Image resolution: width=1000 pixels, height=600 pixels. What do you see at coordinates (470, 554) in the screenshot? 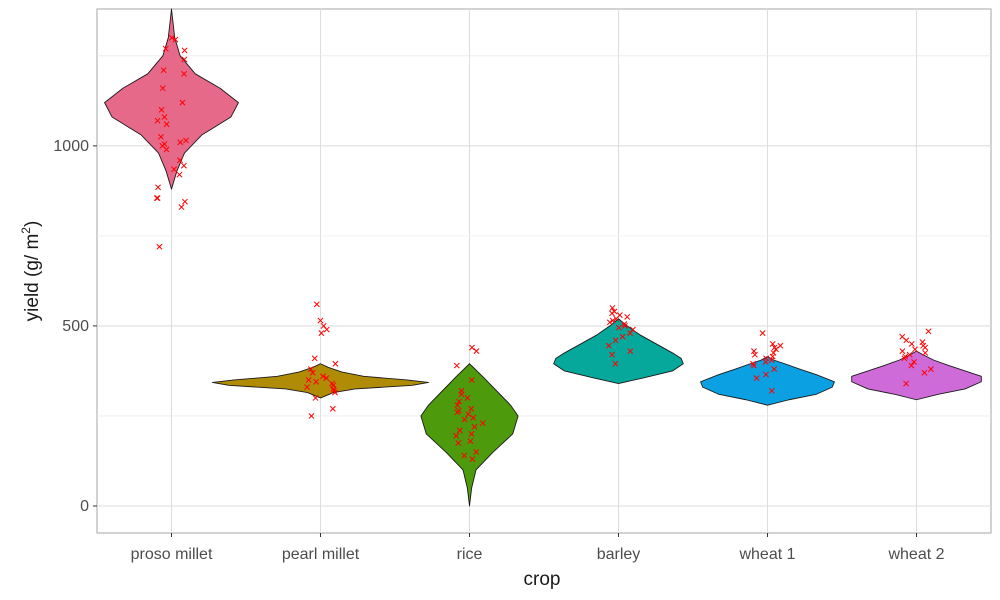
I see `x-tick-label: rice` at bounding box center [470, 554].